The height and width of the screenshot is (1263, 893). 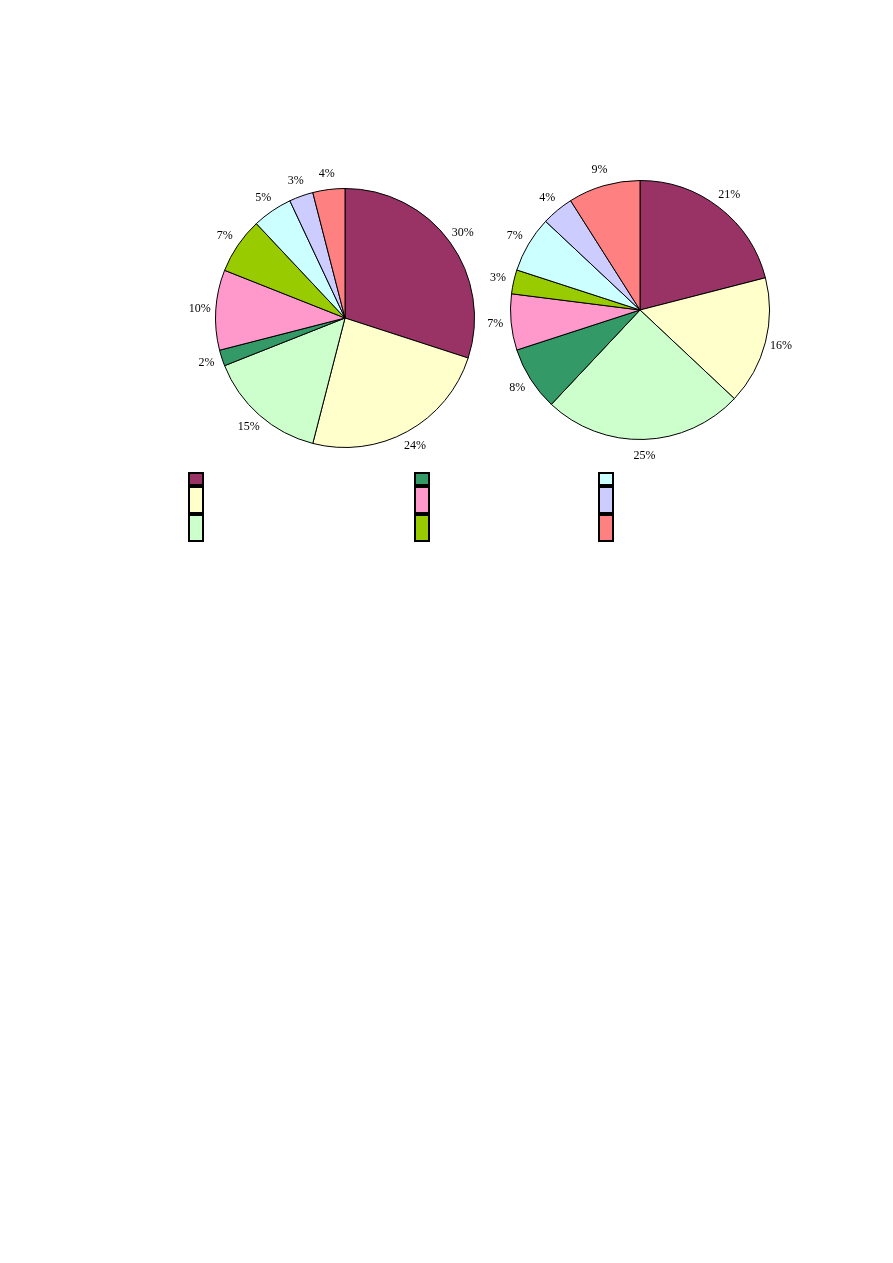 What do you see at coordinates (729, 194) in the screenshot?
I see `data-label: 21%` at bounding box center [729, 194].